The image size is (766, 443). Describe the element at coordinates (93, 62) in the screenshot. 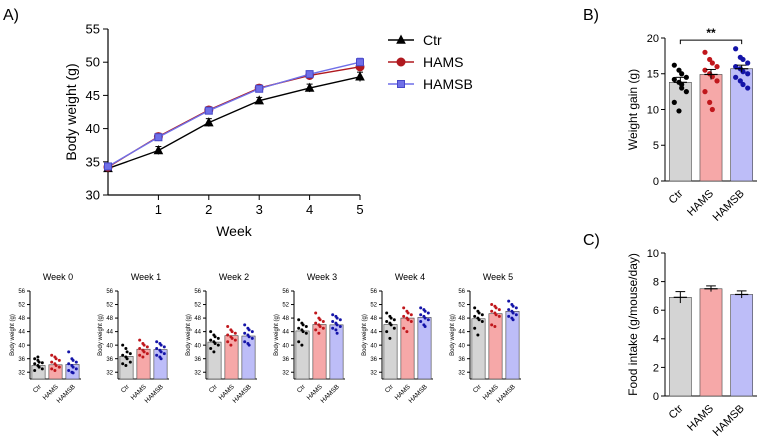

I see `panel-a-y-tick-label: 50` at that location.